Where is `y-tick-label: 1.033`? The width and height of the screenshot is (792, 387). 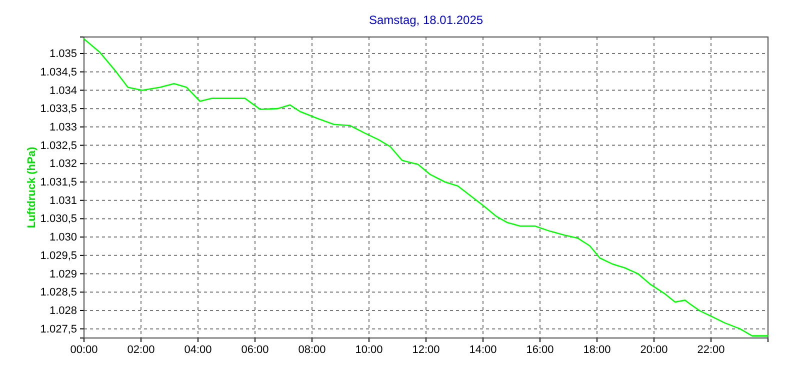 y-tick-label: 1.033 is located at coordinates (63, 127).